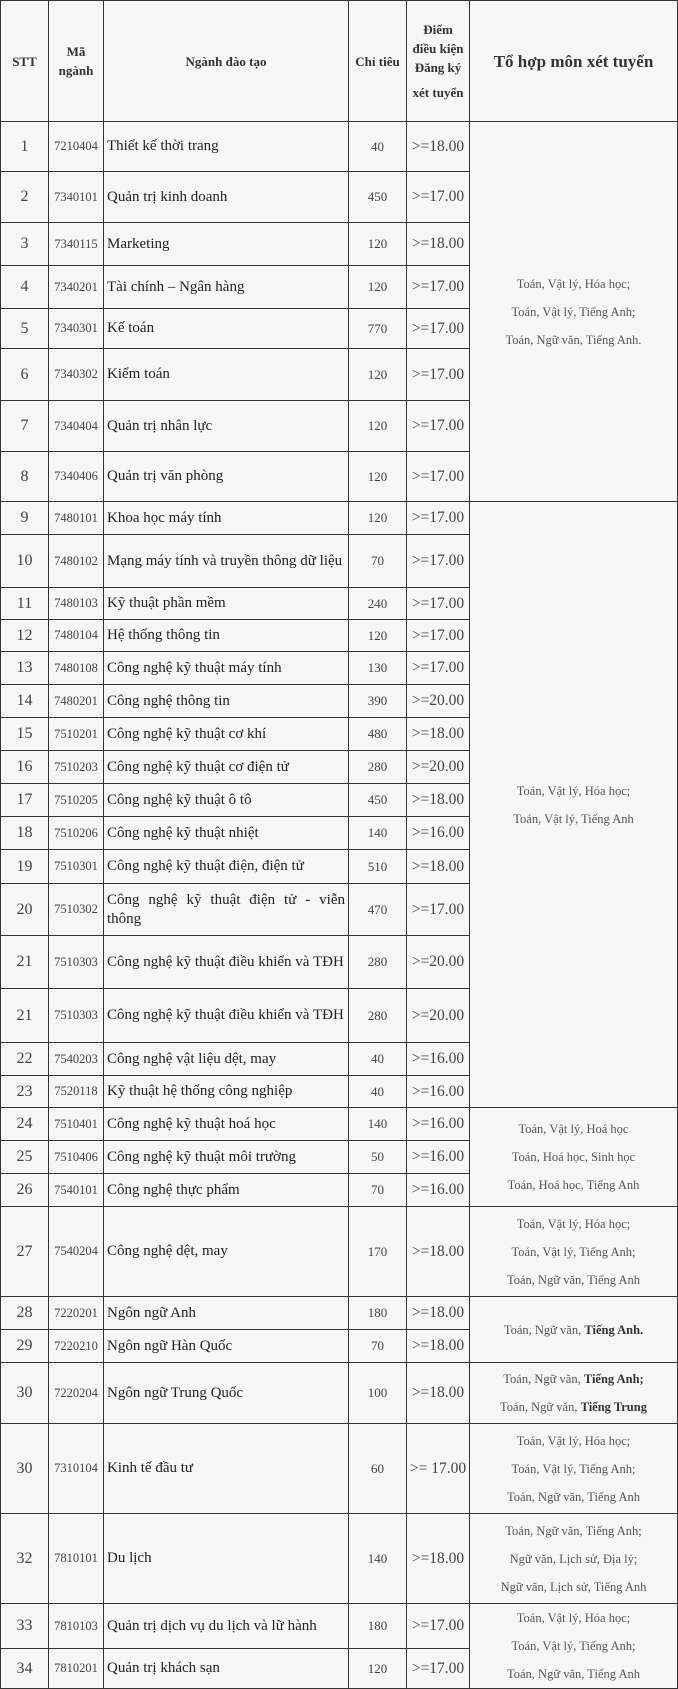  What do you see at coordinates (76, 561) in the screenshot?
I see `cell-code: 7480102` at bounding box center [76, 561].